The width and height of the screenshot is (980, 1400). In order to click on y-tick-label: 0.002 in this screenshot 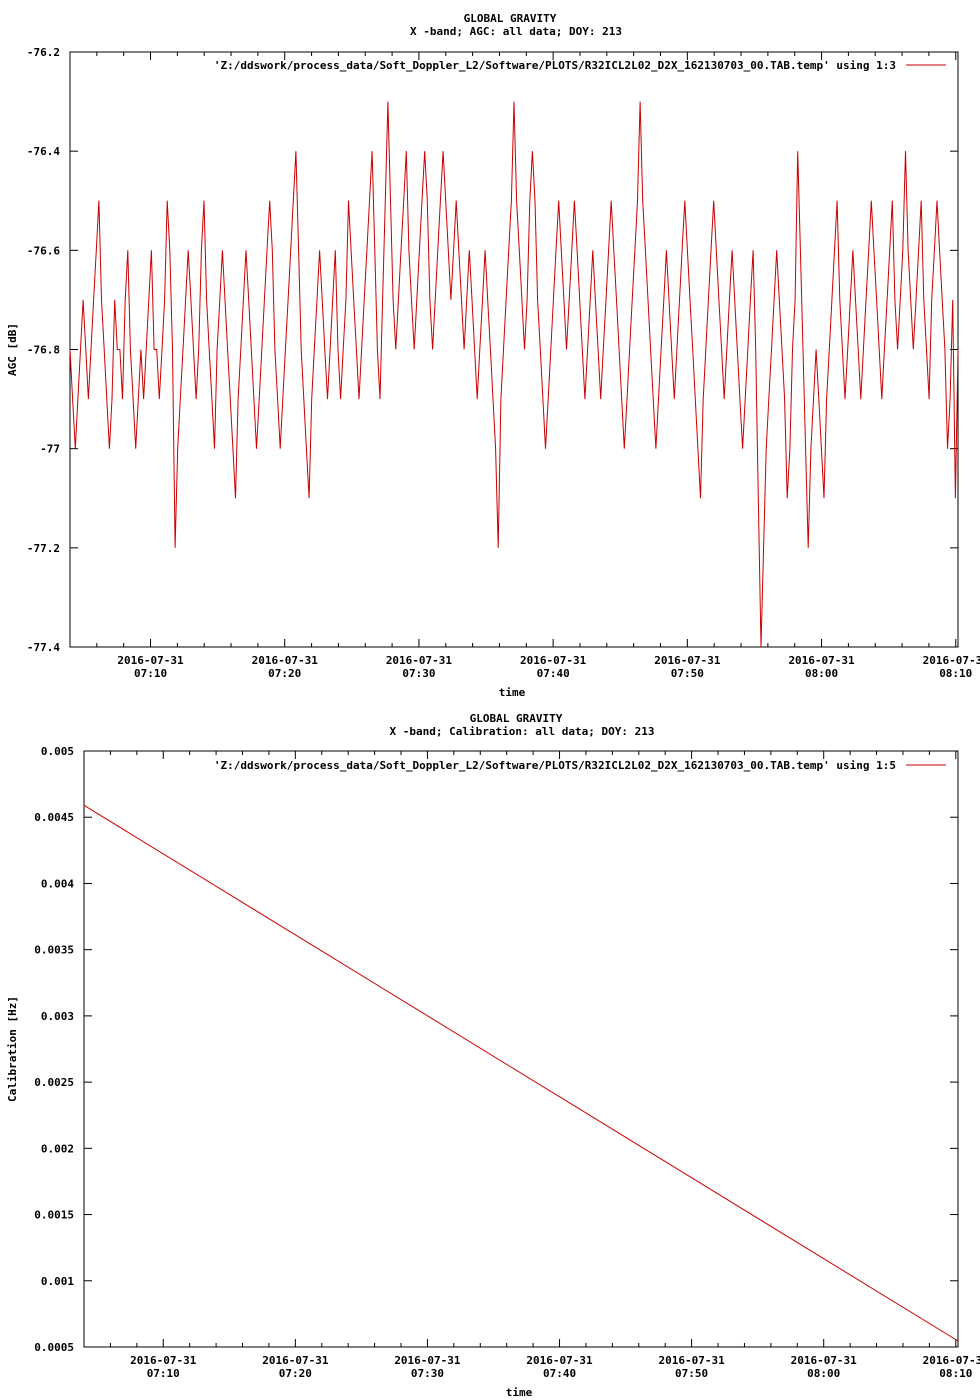, I will do `click(57, 1148)`.